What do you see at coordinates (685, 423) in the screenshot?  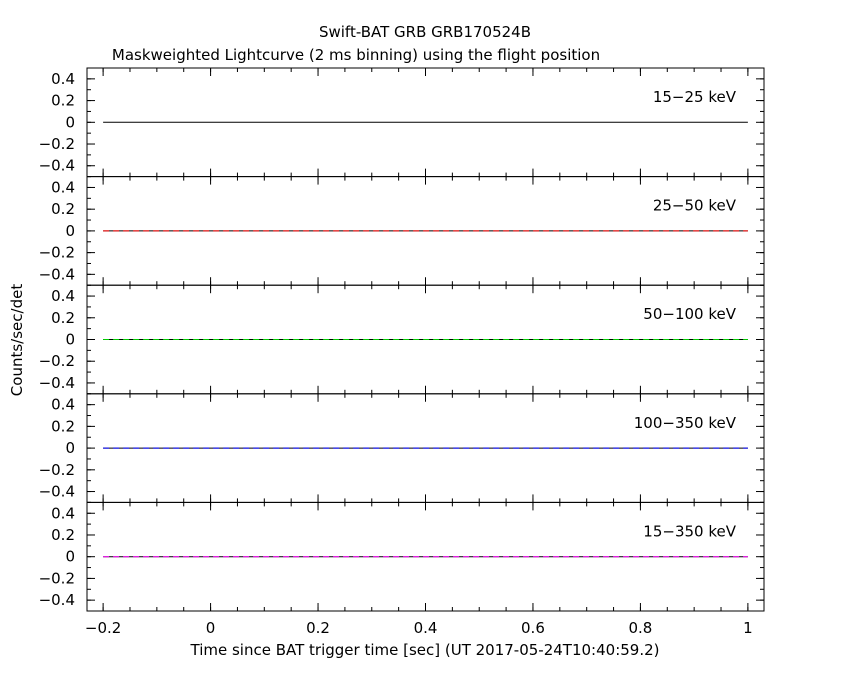 I see `panel-label: 100−350 keV` at bounding box center [685, 423].